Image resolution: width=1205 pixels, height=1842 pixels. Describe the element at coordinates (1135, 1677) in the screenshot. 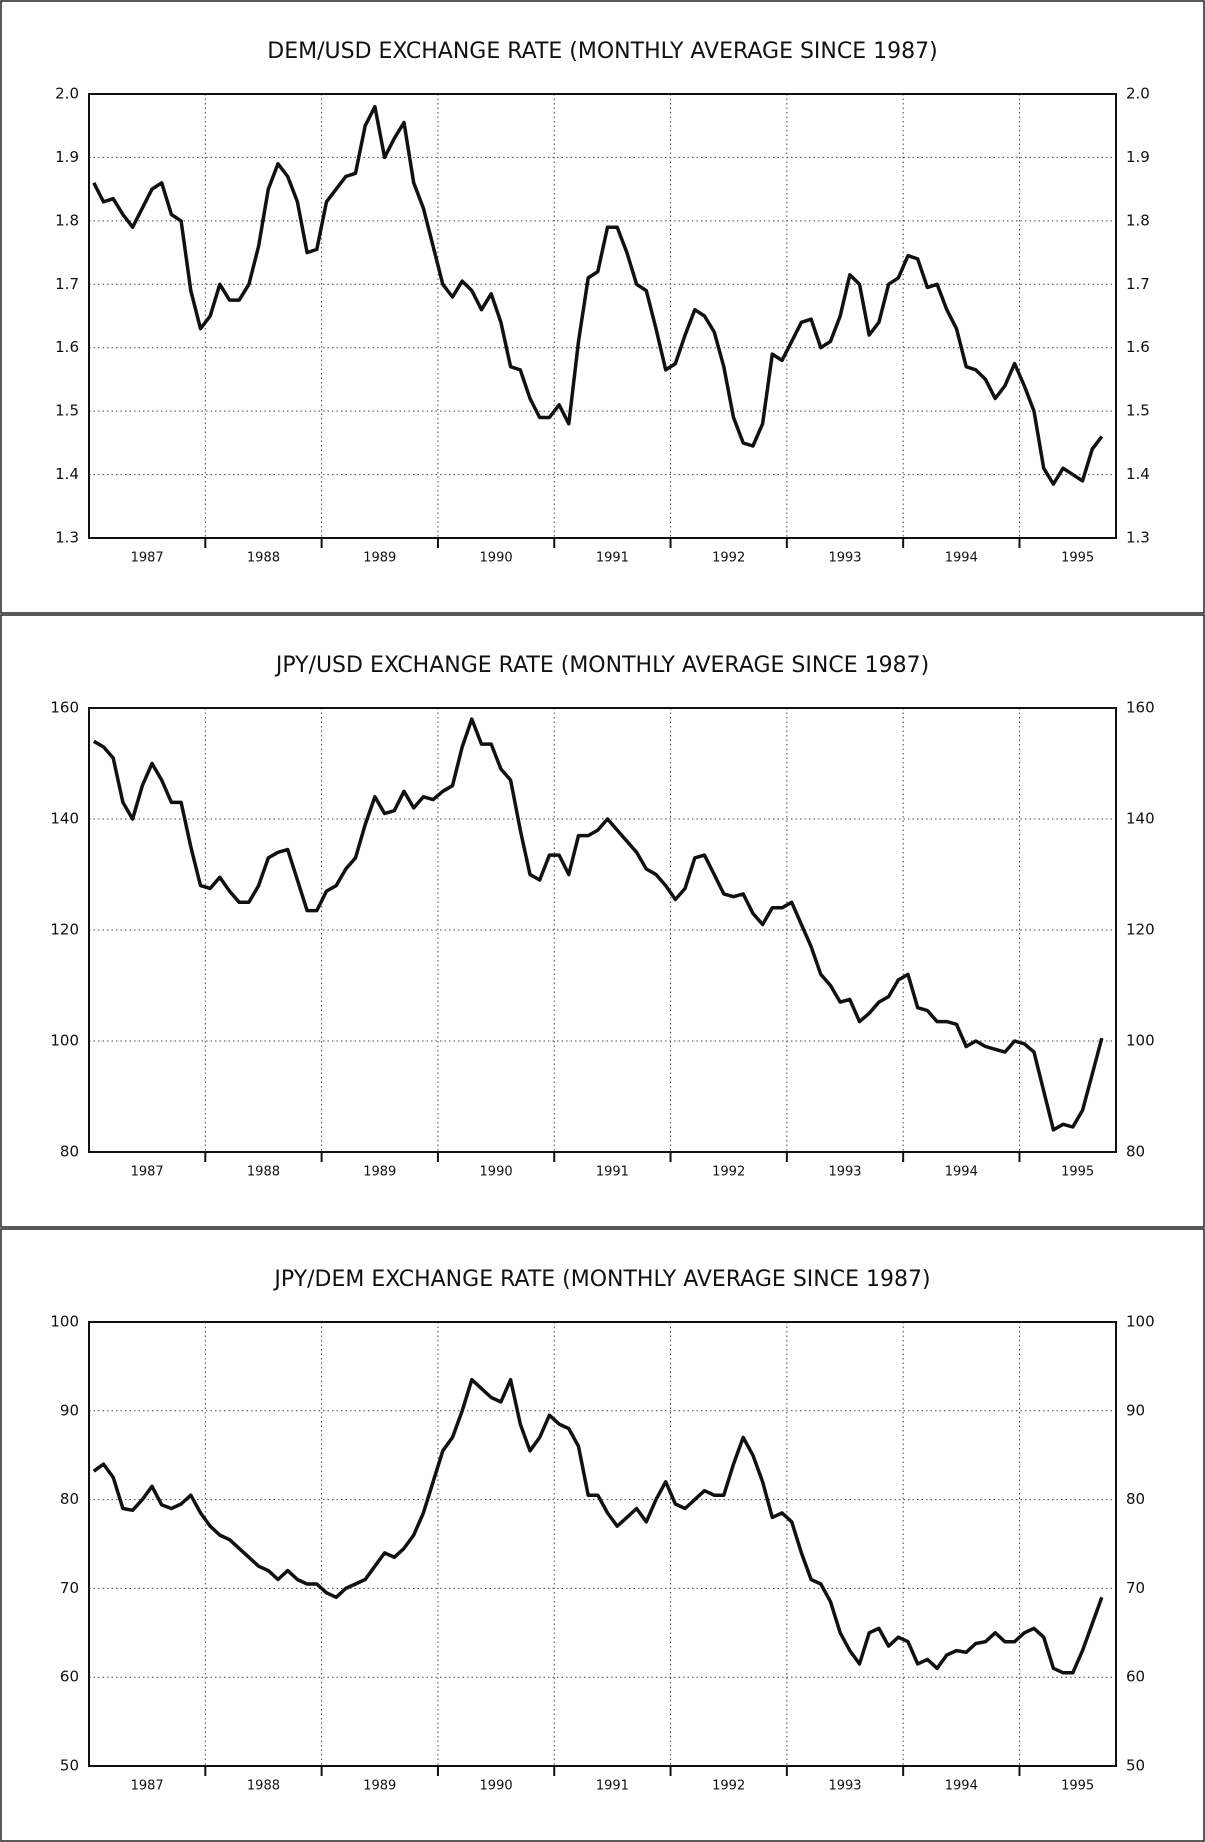

I see `y-tick-label-right: 60` at that location.